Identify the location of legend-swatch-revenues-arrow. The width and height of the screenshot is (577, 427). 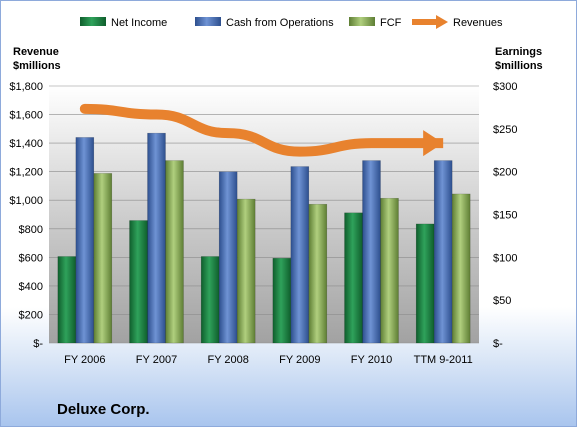
(442, 22).